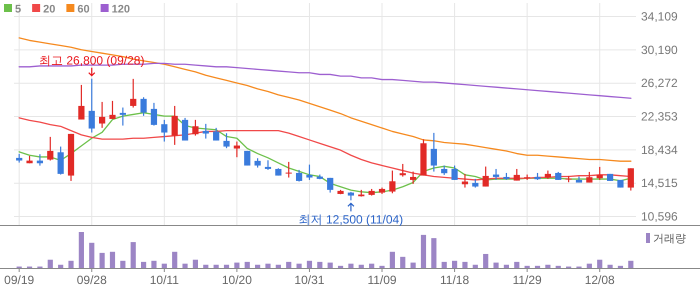  What do you see at coordinates (659, 183) in the screenshot?
I see `y-tick-label: 14,515` at bounding box center [659, 183].